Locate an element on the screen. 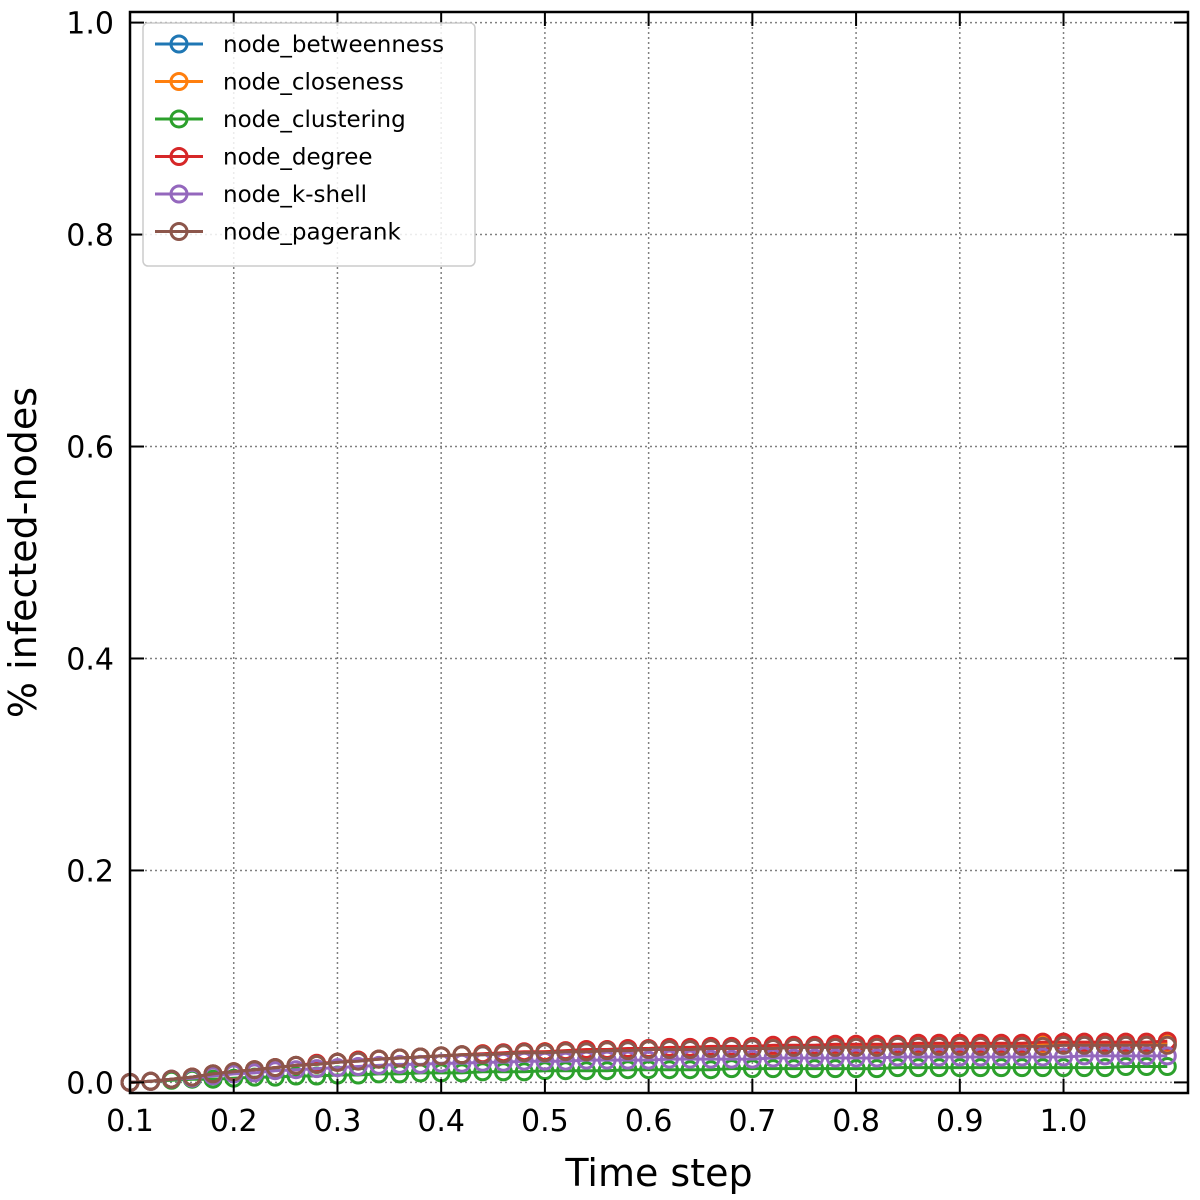 Image resolution: width=1200 pixels, height=1200 pixels. x-tick-label: 0.6 is located at coordinates (649, 1121).